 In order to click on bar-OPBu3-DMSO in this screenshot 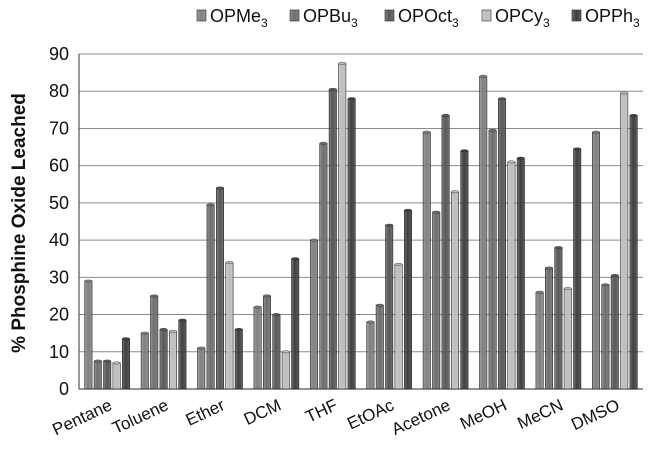, I will do `click(605, 337)`.